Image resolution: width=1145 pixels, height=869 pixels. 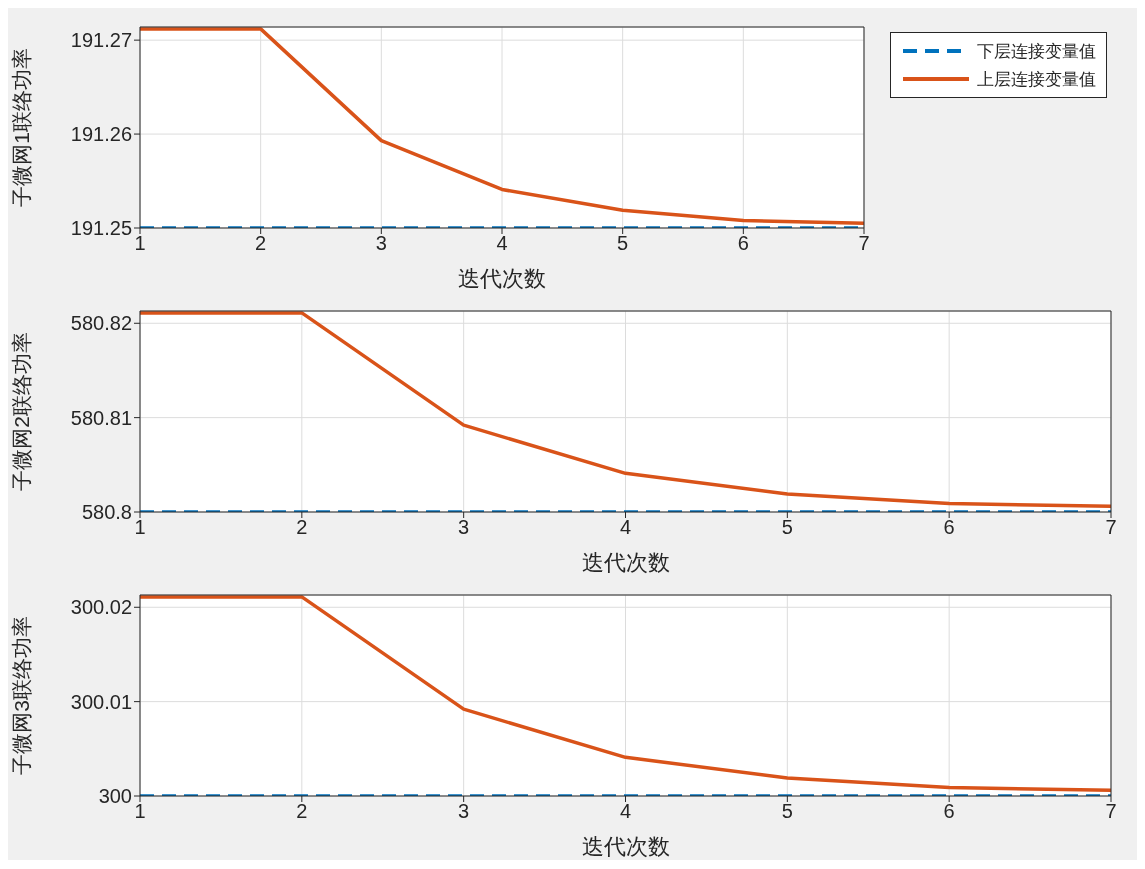 What do you see at coordinates (1036, 51) in the screenshot?
I see `legend-label: 下层连接变量值` at bounding box center [1036, 51].